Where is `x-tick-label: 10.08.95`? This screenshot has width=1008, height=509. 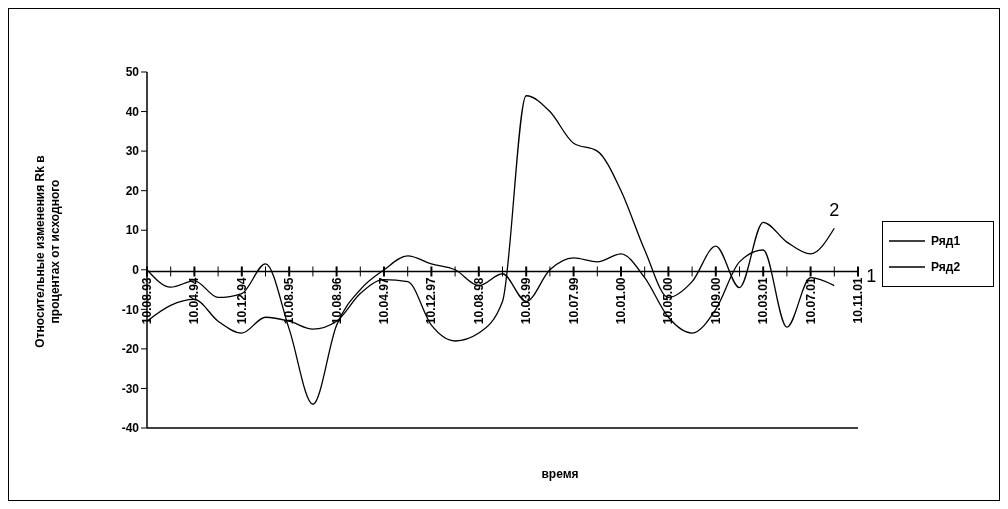
x-tick-label: 10.08.95 is located at coordinates (289, 301).